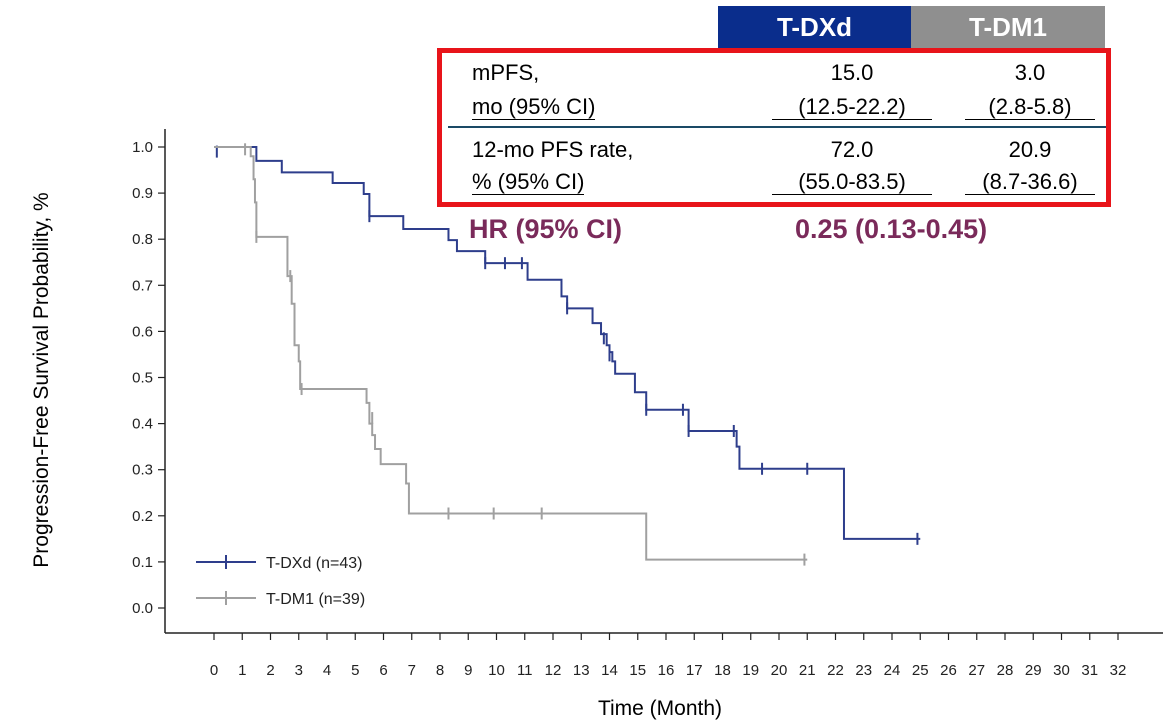 This screenshot has height=722, width=1163. I want to click on x-tick-label: 21, so click(807, 670).